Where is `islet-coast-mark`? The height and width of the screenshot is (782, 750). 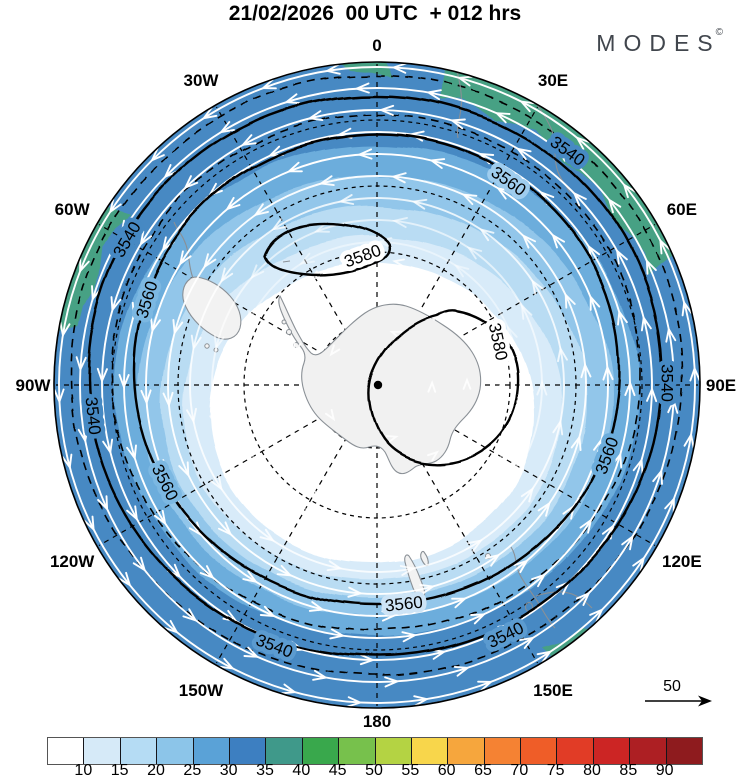
islet-coast-mark is located at coordinates (286, 261).